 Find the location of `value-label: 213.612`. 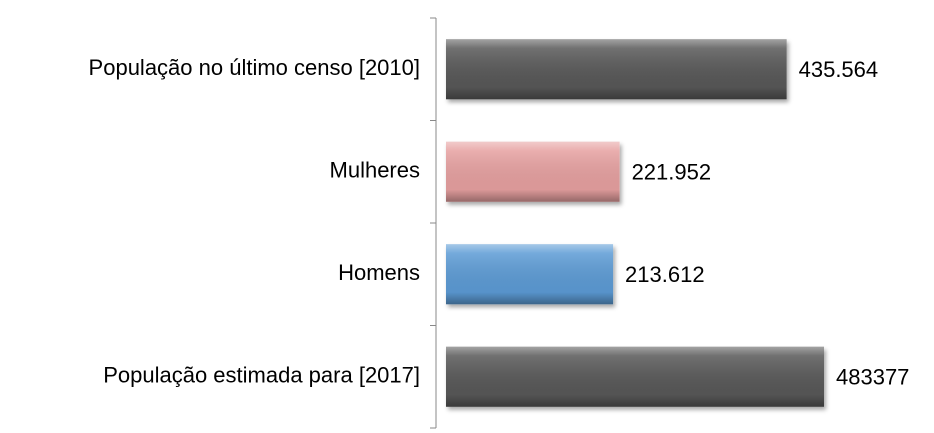

value-label: 213.612 is located at coordinates (665, 274).